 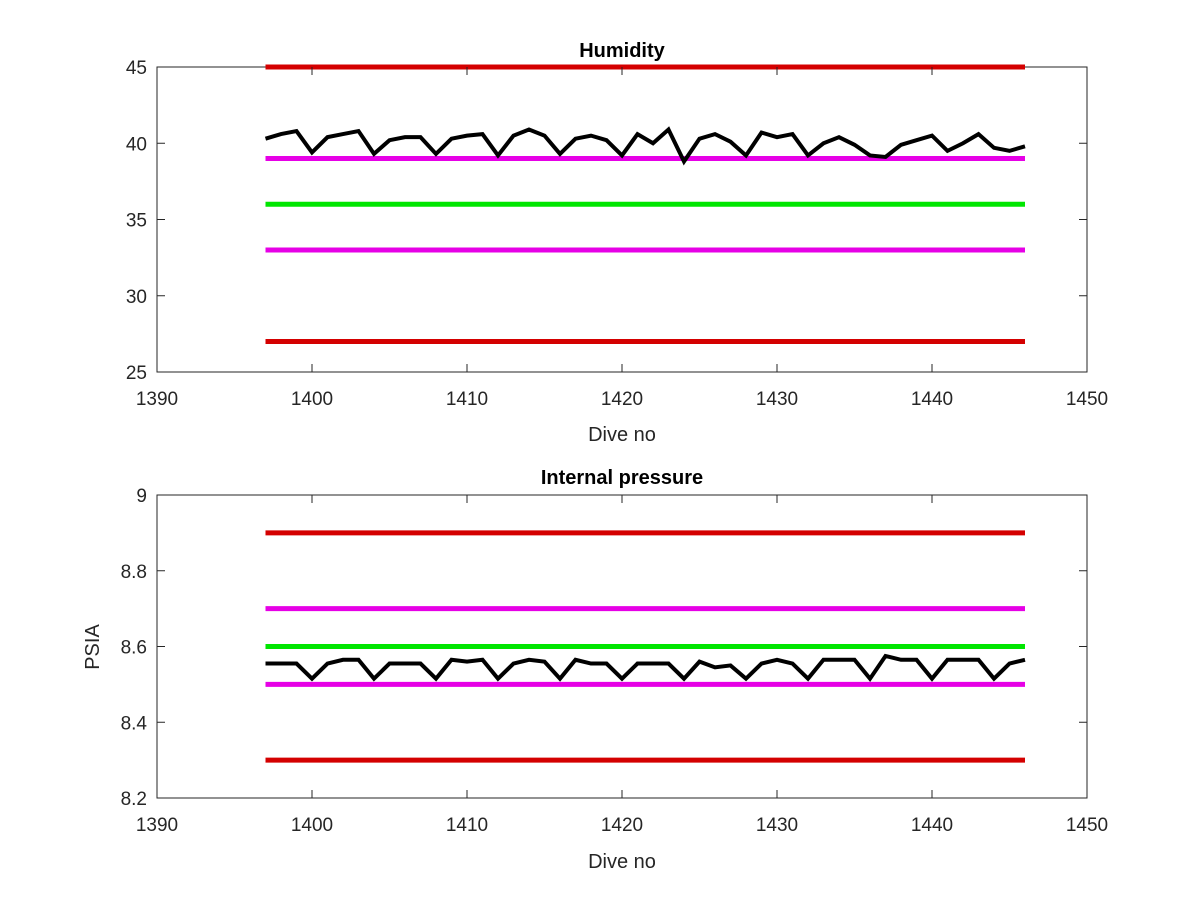 What do you see at coordinates (467, 399) in the screenshot?
I see `humidity-x-tick-label: 1410` at bounding box center [467, 399].